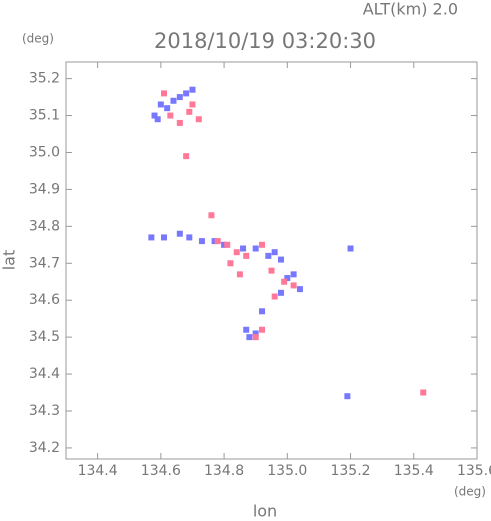  What do you see at coordinates (44, 226) in the screenshot?
I see `y-tick-label: 34.8` at bounding box center [44, 226].